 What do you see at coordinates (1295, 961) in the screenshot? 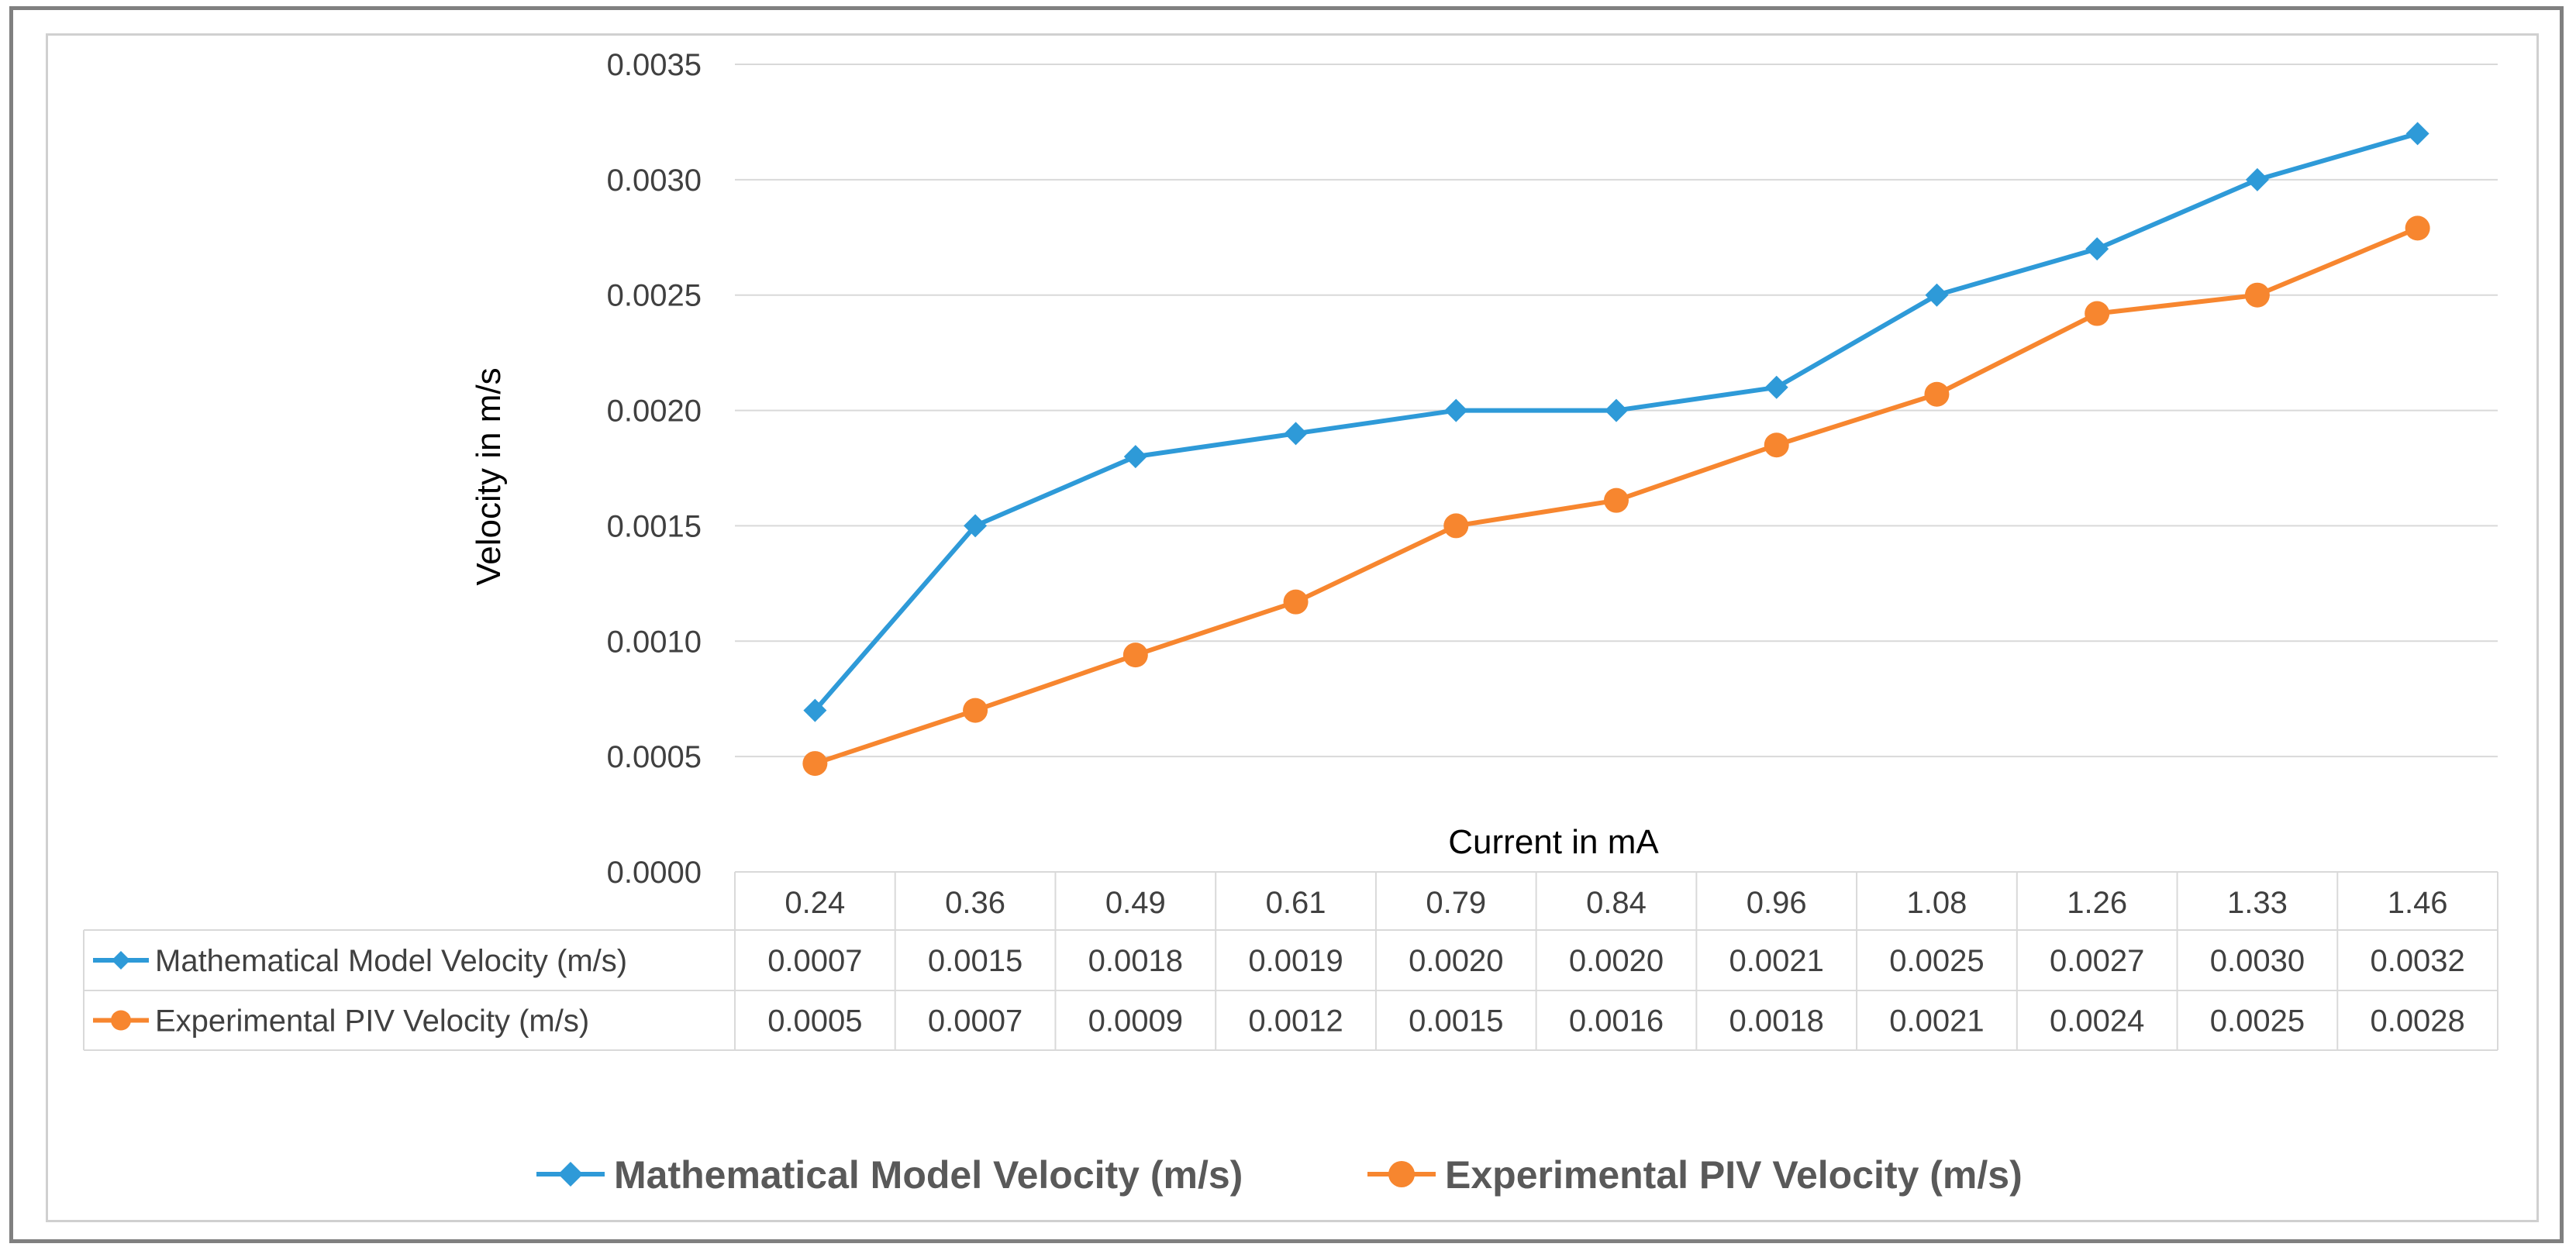
I see `table-cell-value: 0.0019` at bounding box center [1295, 961].